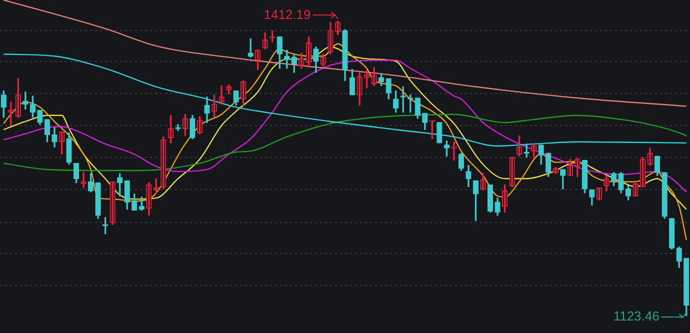  What do you see at coordinates (287, 14) in the screenshot?
I see `annotation: 1412.19` at bounding box center [287, 14].